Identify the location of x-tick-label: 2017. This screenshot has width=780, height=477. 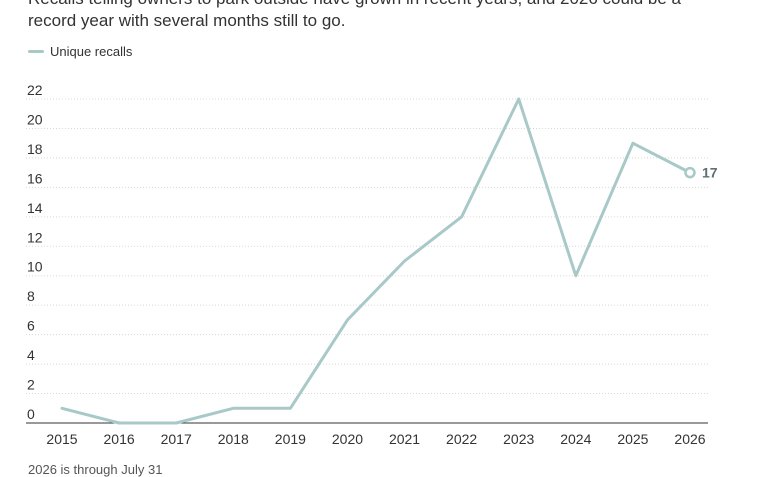
(176, 439).